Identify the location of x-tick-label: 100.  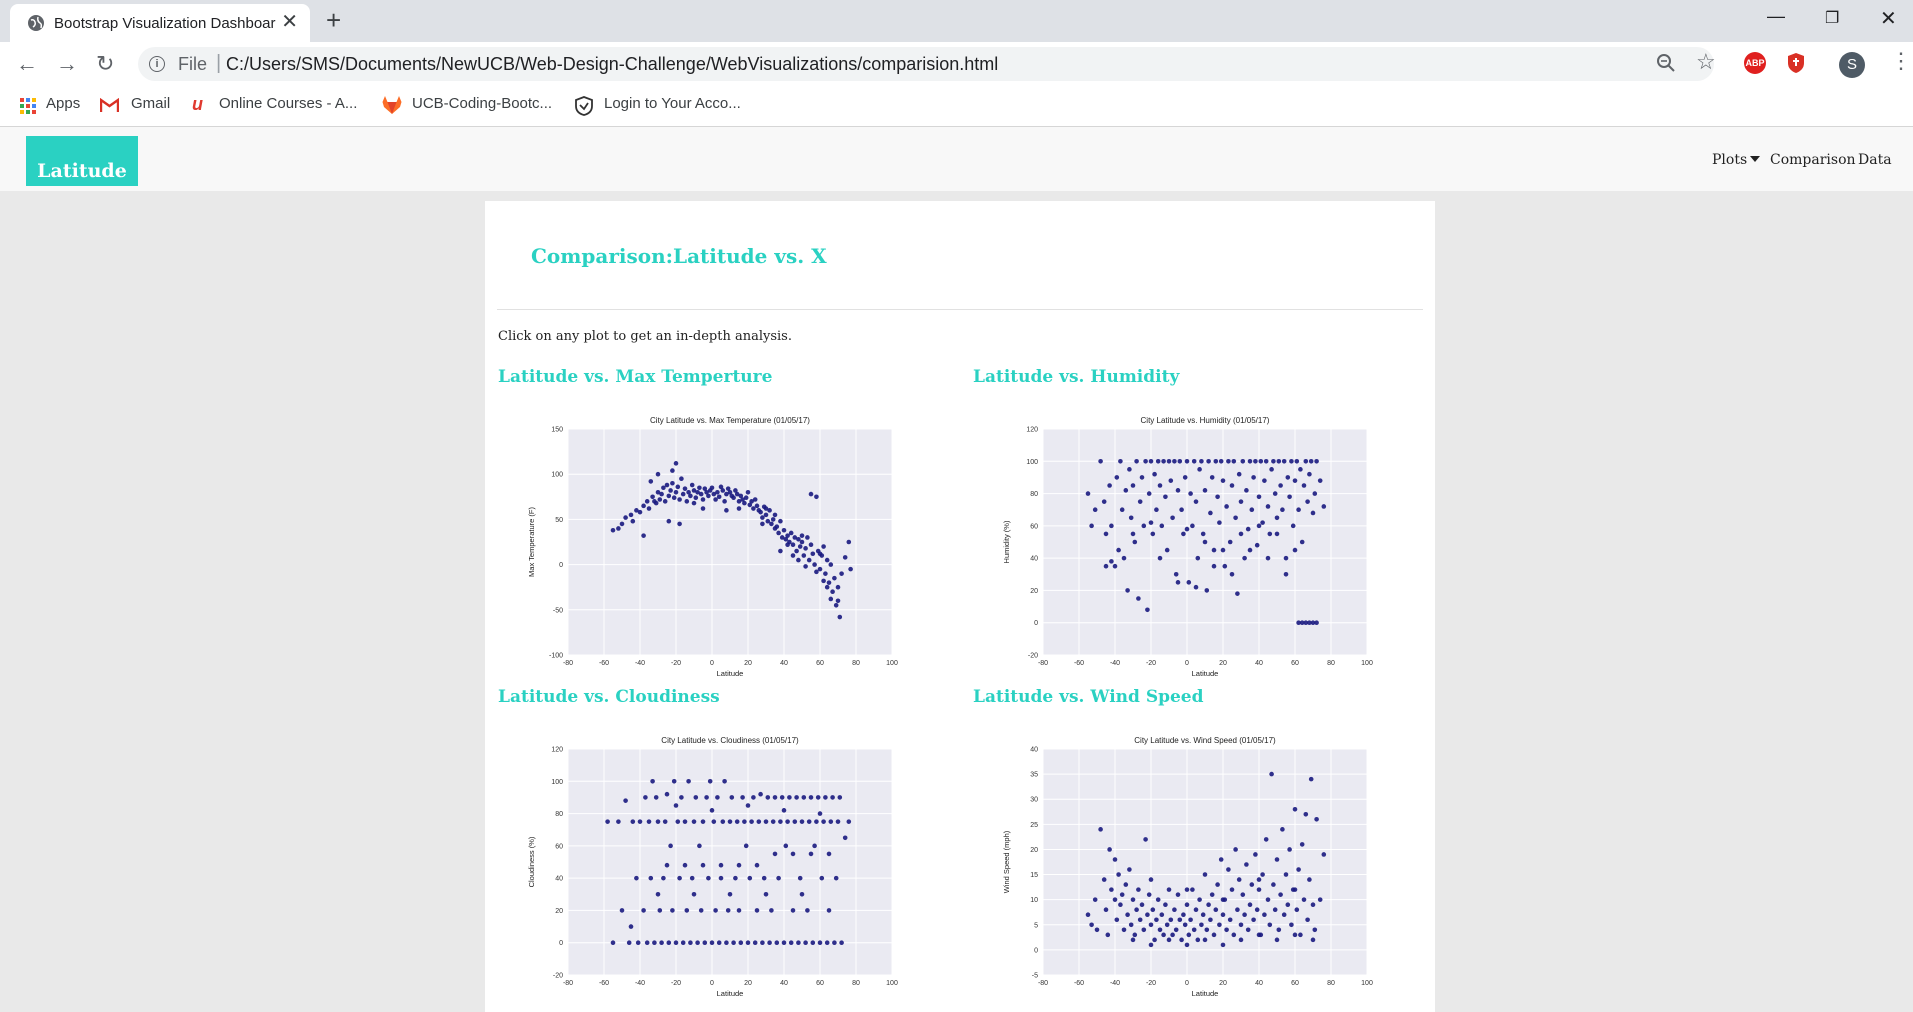
(892, 663).